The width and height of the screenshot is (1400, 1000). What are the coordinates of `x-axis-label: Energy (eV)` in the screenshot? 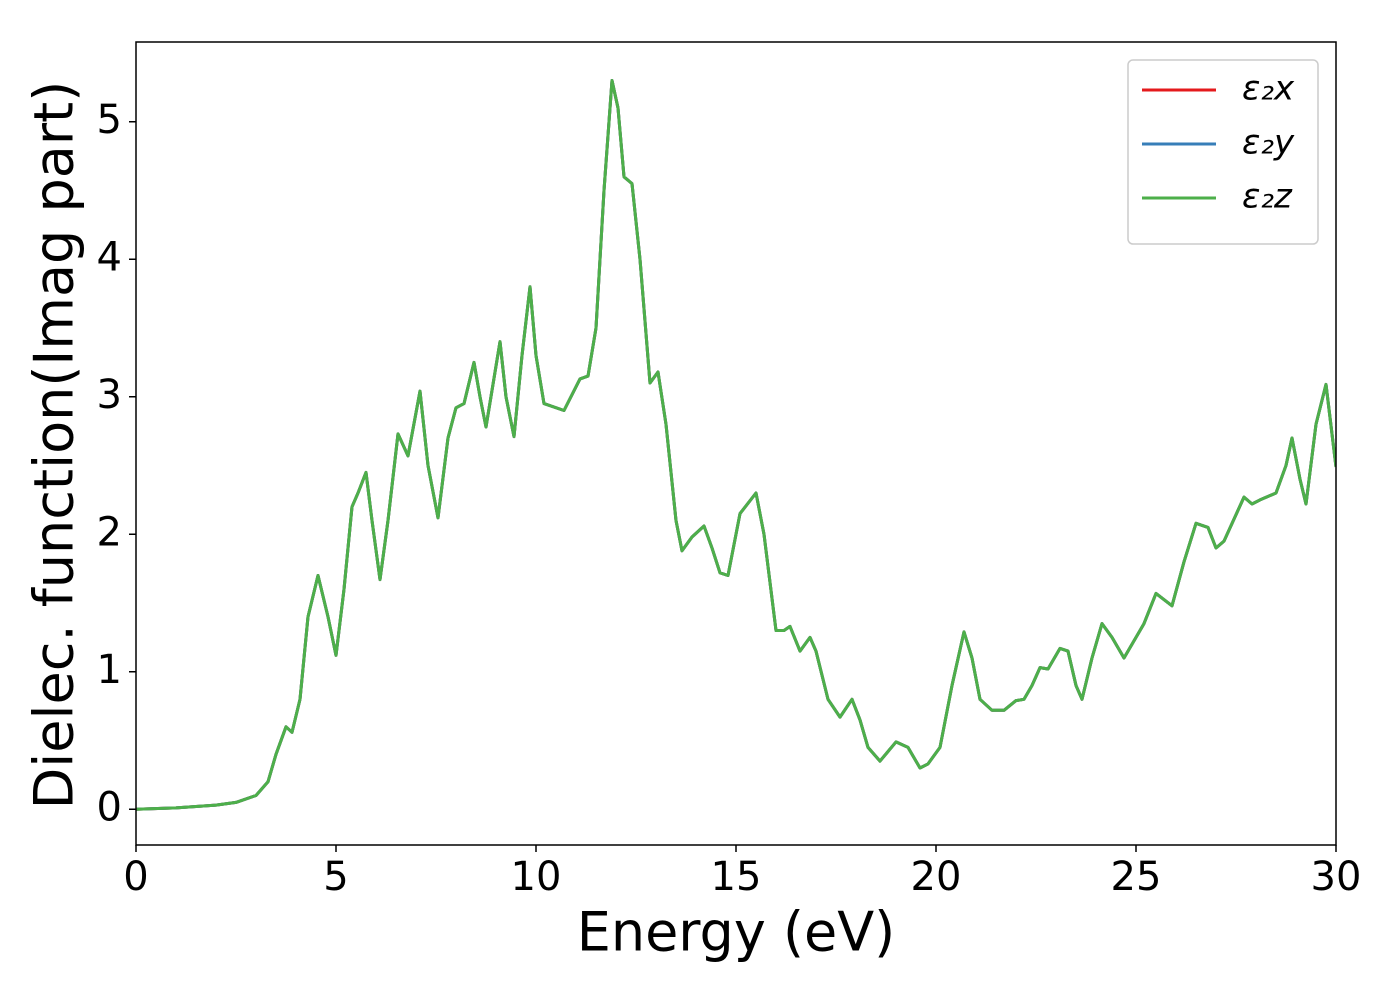 It's located at (736, 932).